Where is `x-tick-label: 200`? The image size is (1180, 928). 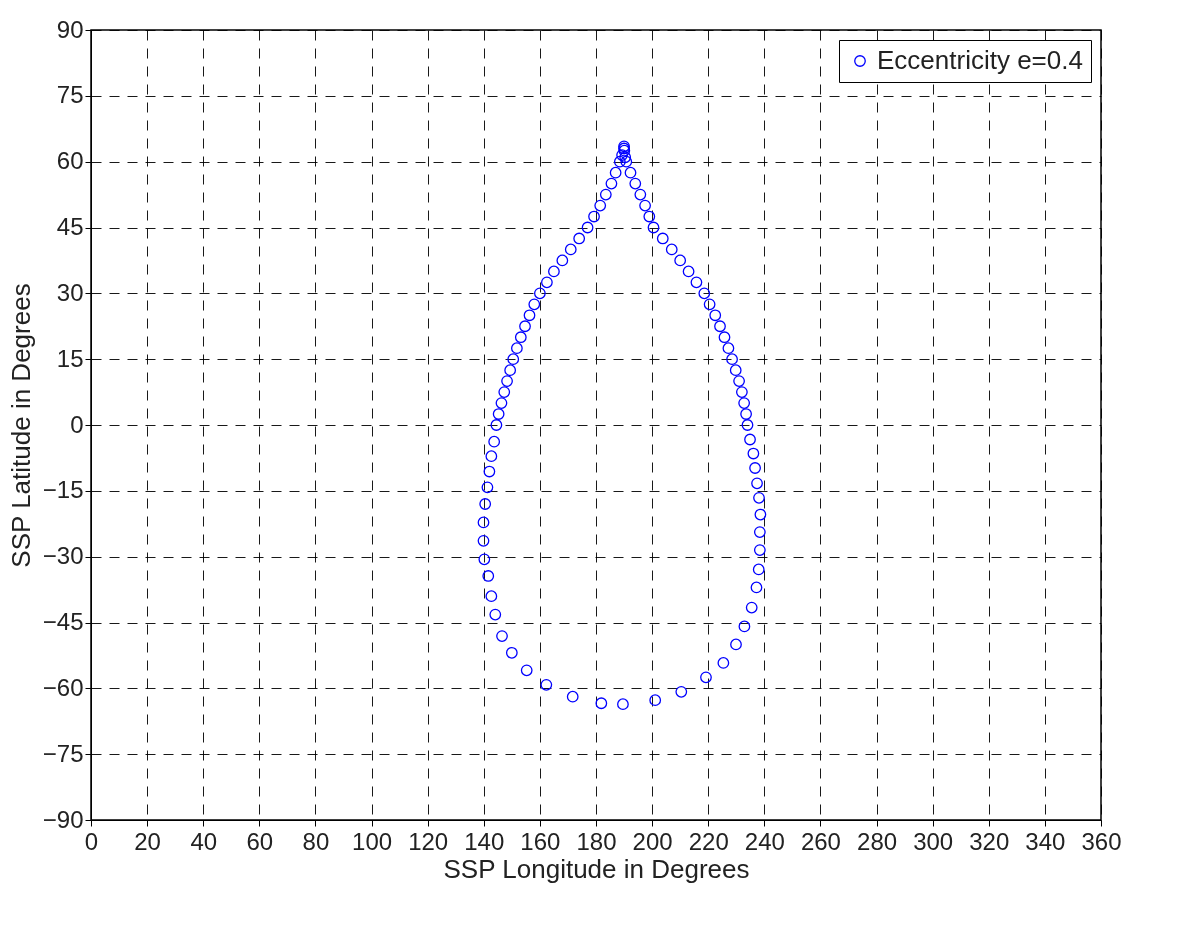 x-tick-label: 200 is located at coordinates (652, 841).